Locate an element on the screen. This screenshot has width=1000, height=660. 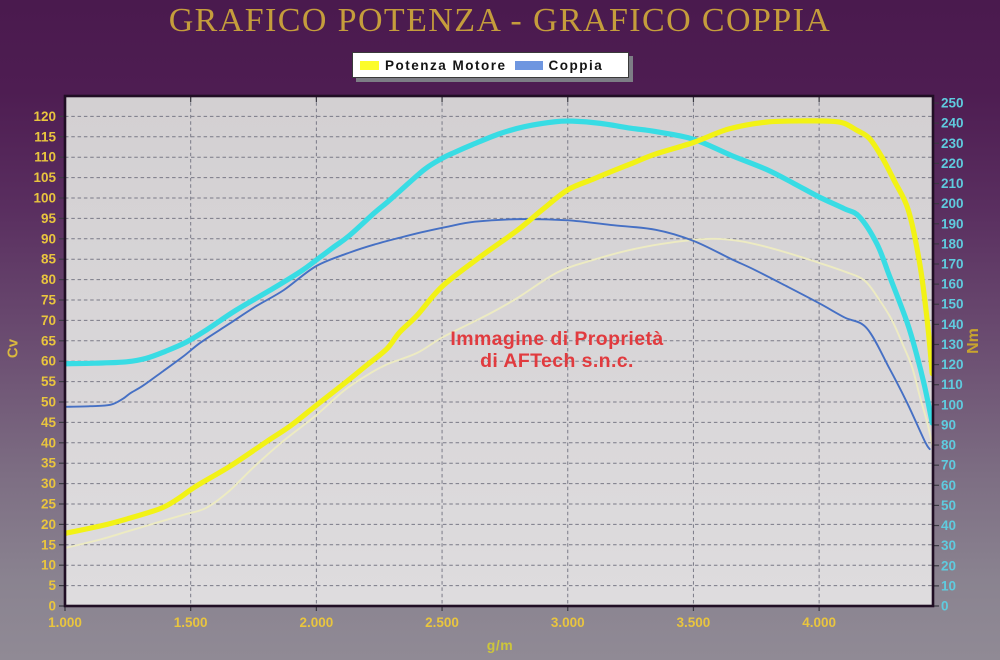
chart-title: GRAFICO POTENZA - GRAFICO COPPIA is located at coordinates (500, 20).